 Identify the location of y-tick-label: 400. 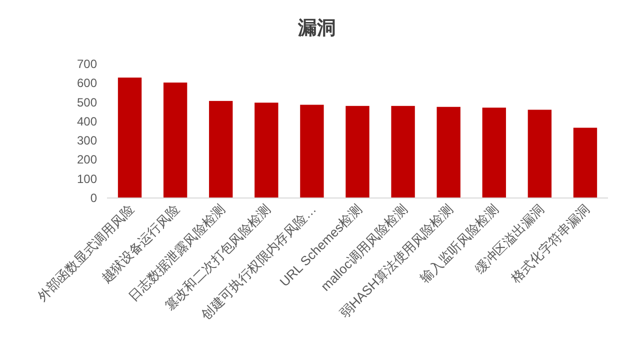
(87, 121).